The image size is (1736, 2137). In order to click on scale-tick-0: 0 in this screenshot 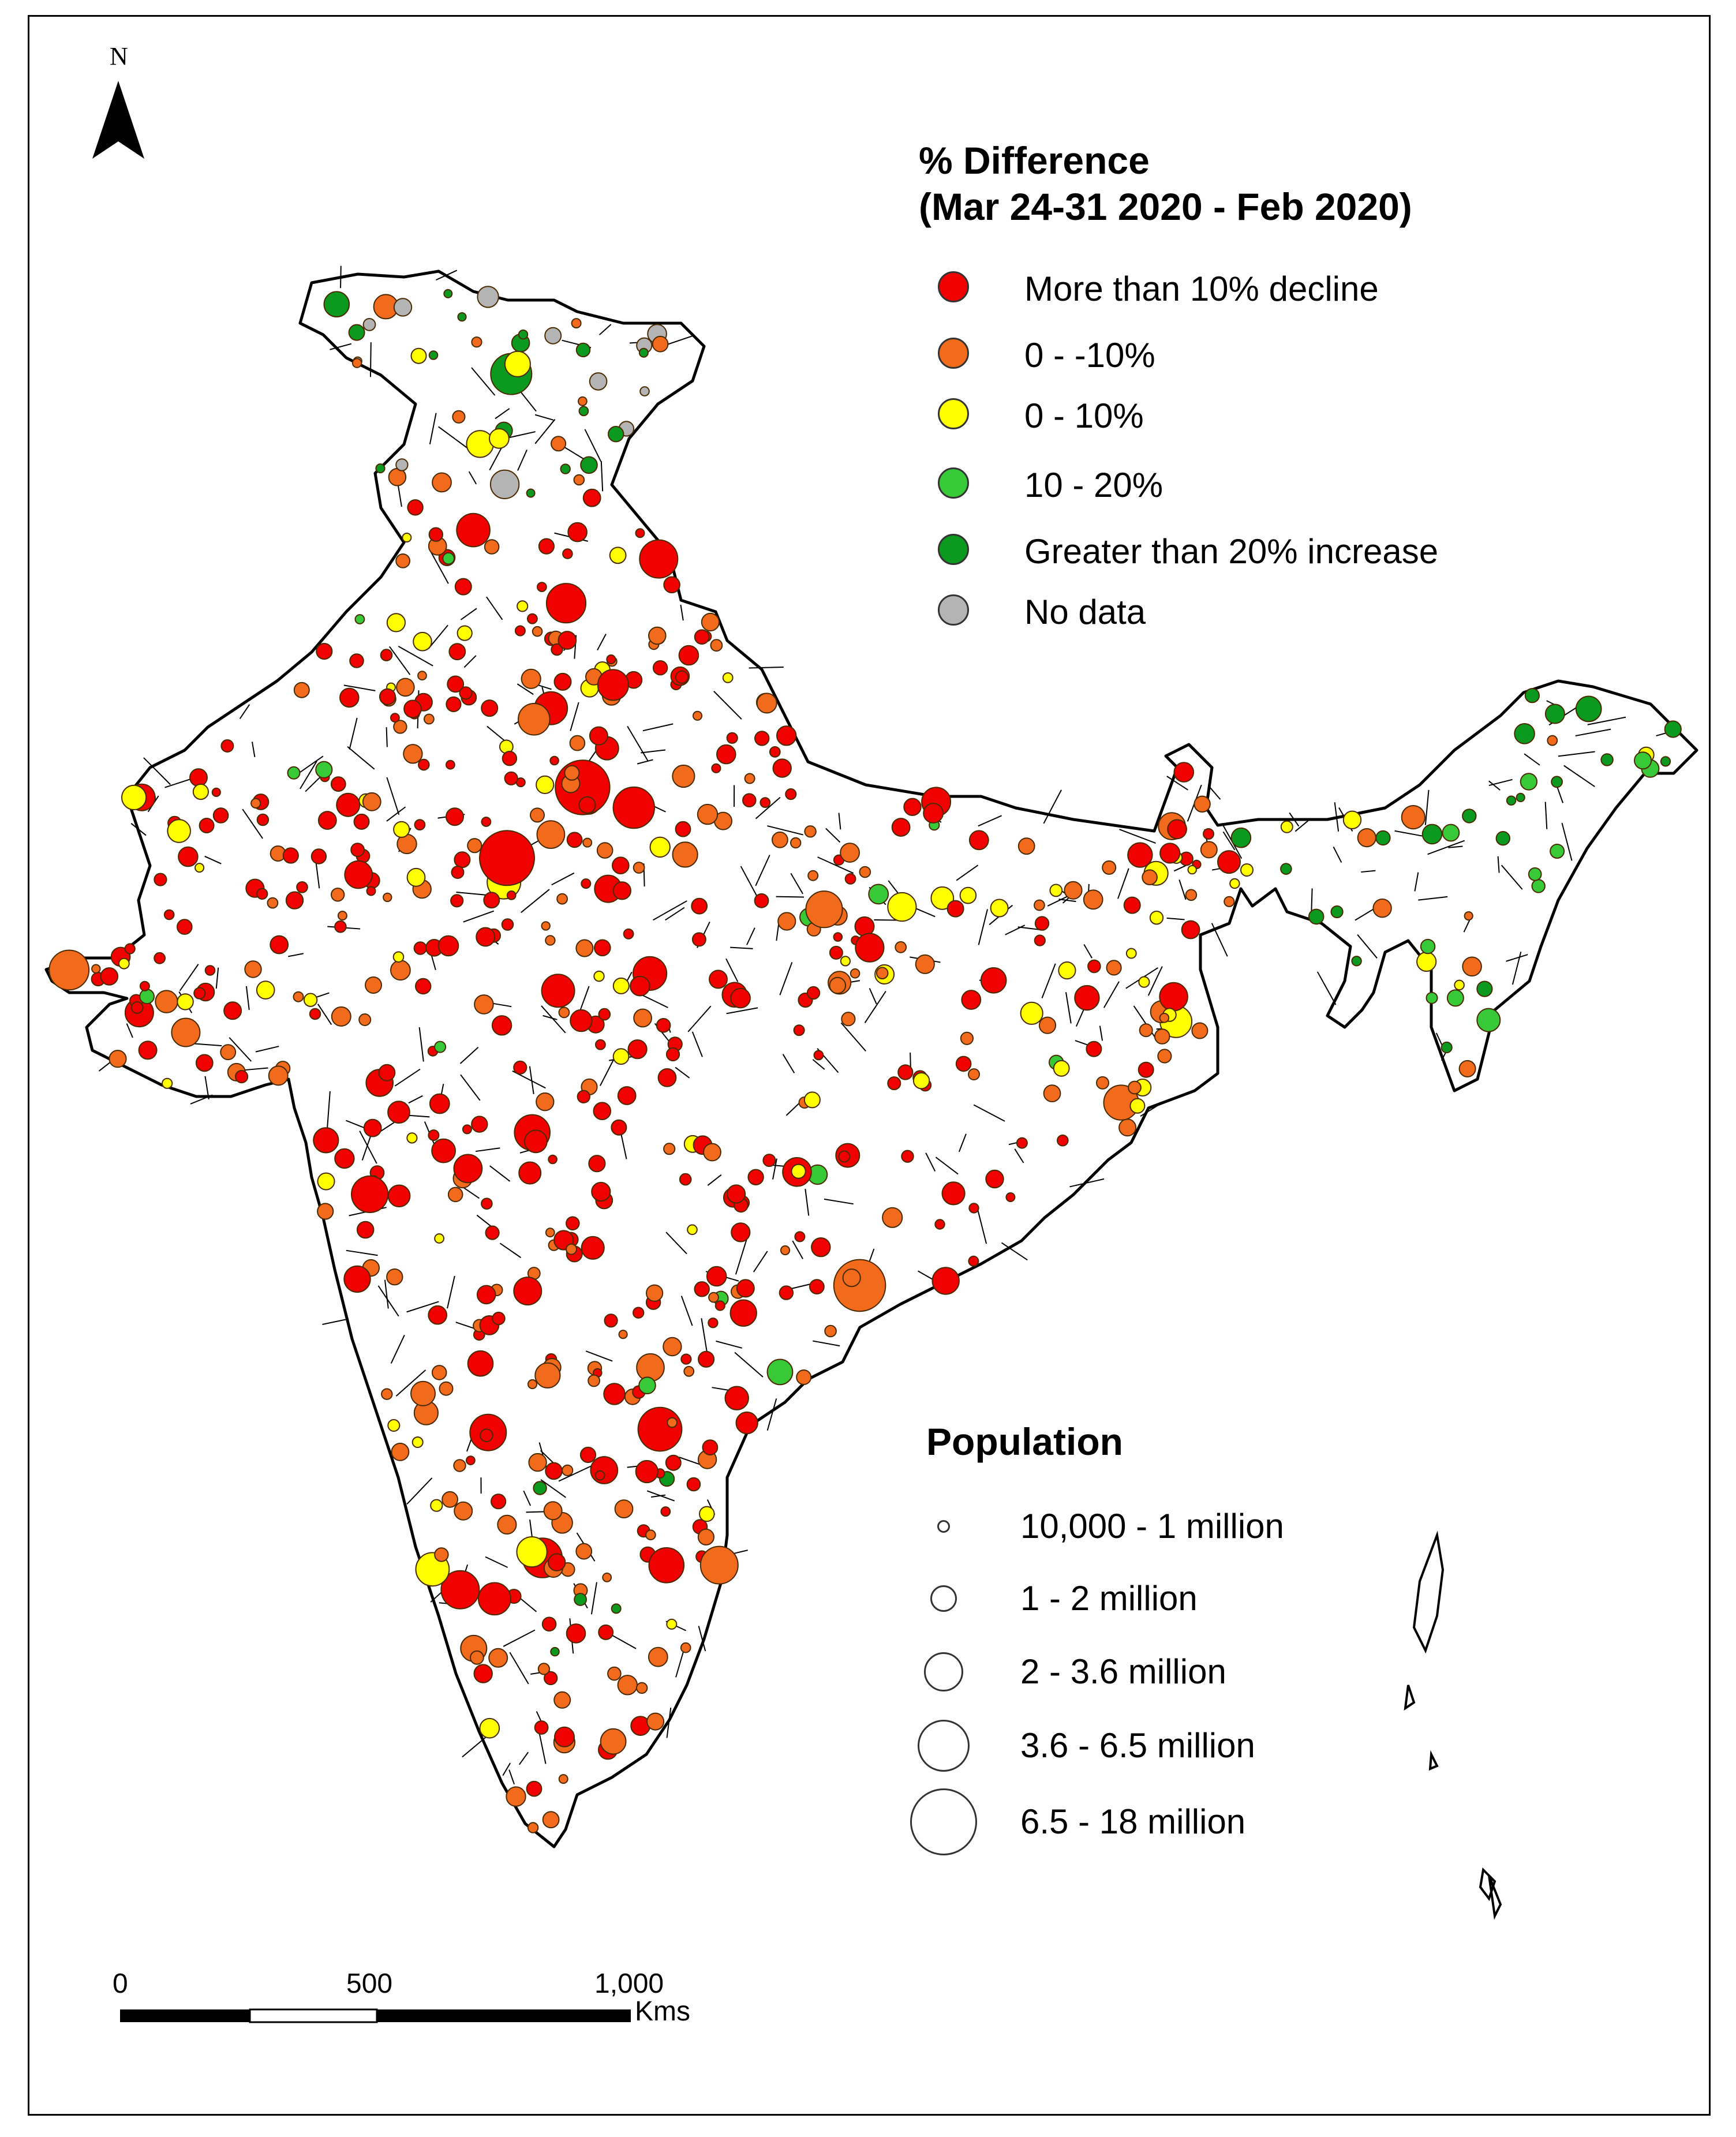, I will do `click(120, 1984)`.